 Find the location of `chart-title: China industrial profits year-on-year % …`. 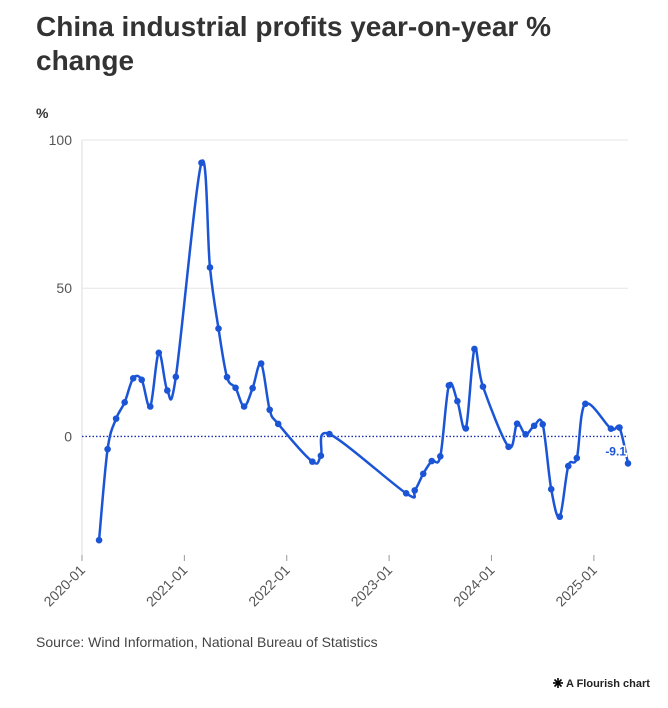

chart-title: China industrial profits year-on-year % … is located at coordinates (293, 43).